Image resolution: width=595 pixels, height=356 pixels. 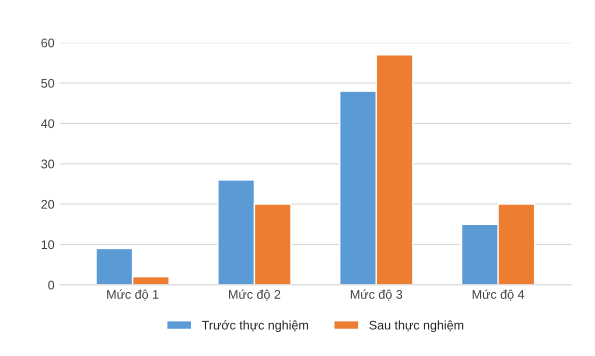 I want to click on legend-label: Trước thực nghiệm, so click(x=255, y=326).